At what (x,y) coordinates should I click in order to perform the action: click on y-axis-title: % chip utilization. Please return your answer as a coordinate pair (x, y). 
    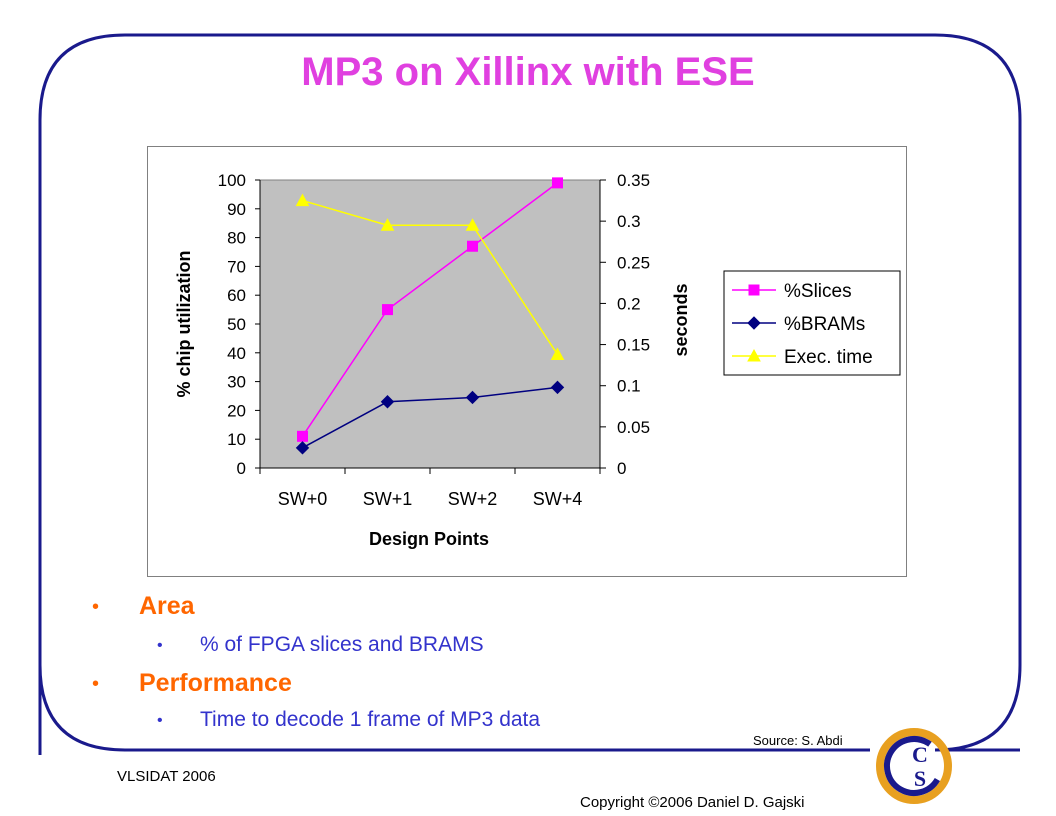
    Looking at the image, I should click on (184, 324).